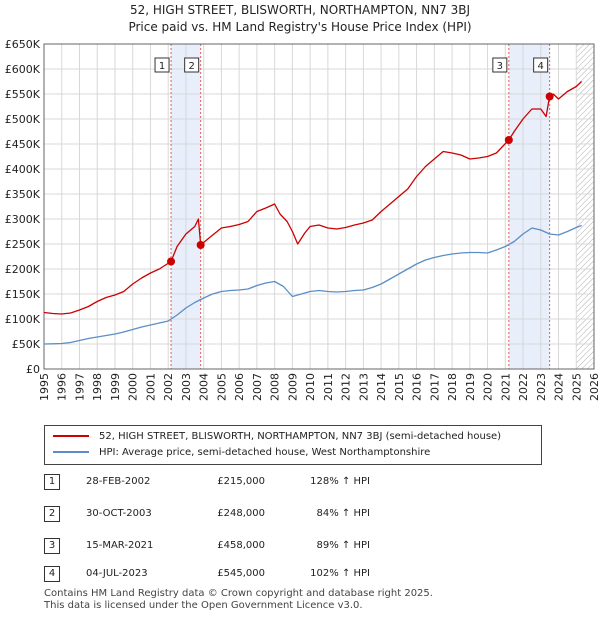 The width and height of the screenshot is (600, 620). What do you see at coordinates (523, 387) in the screenshot?
I see `x-tick-label: 2022` at bounding box center [523, 387].